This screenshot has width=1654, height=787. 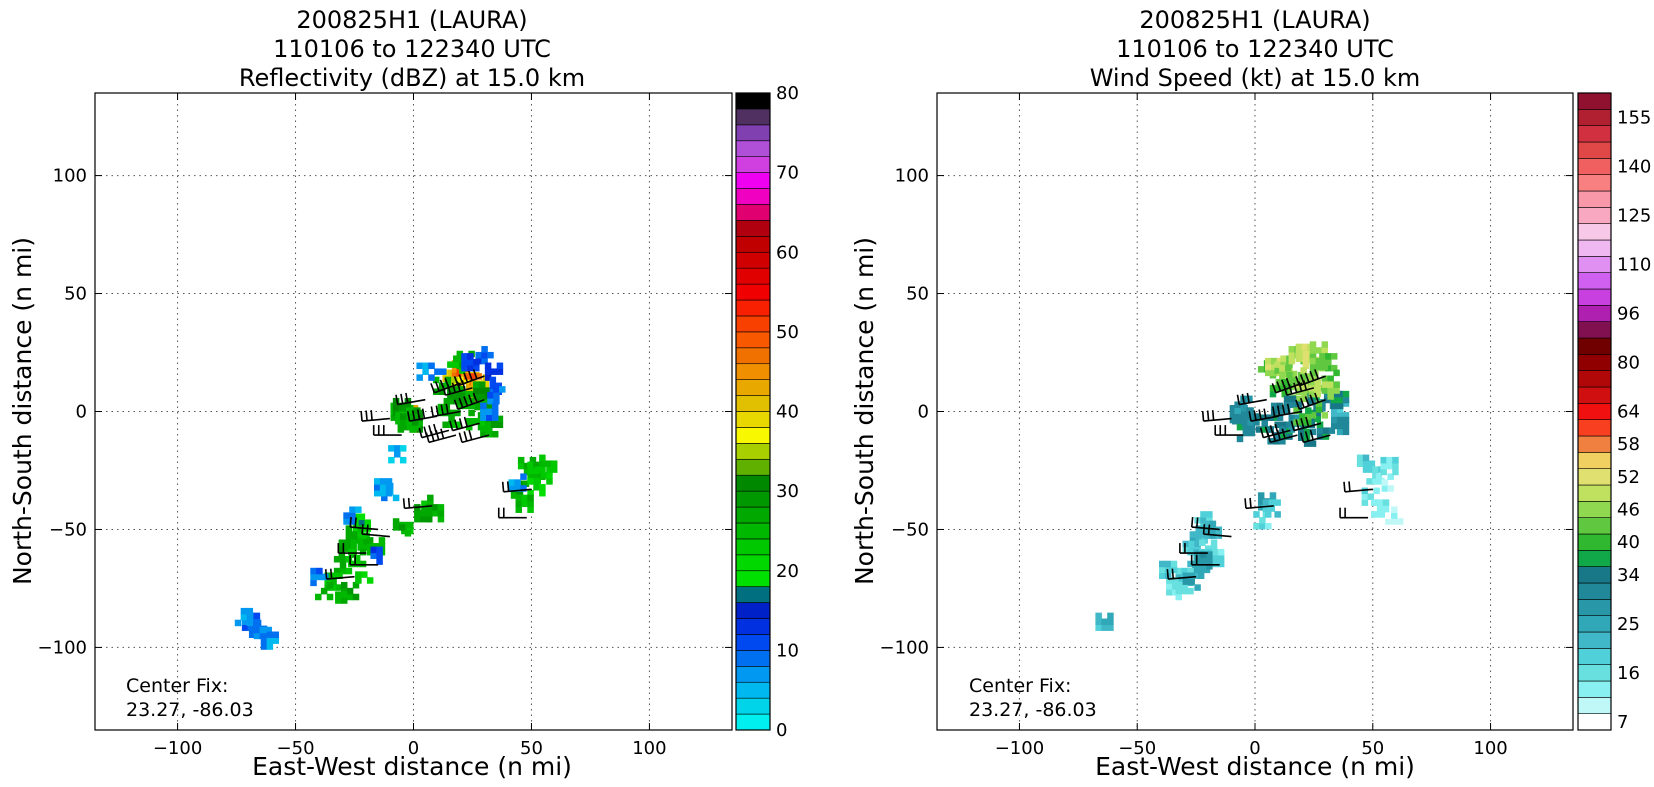 What do you see at coordinates (912, 176) in the screenshot?
I see `y-tick-label: 100` at bounding box center [912, 176].